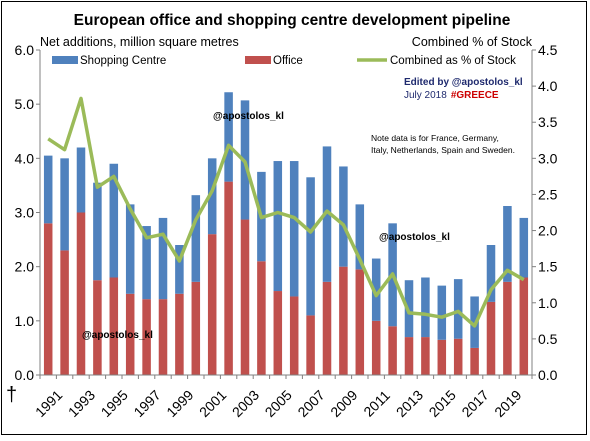 The width and height of the screenshot is (590, 441). Describe the element at coordinates (463, 82) in the screenshot. I see `edited-by-text: Edited by @apostolos_kl` at that location.